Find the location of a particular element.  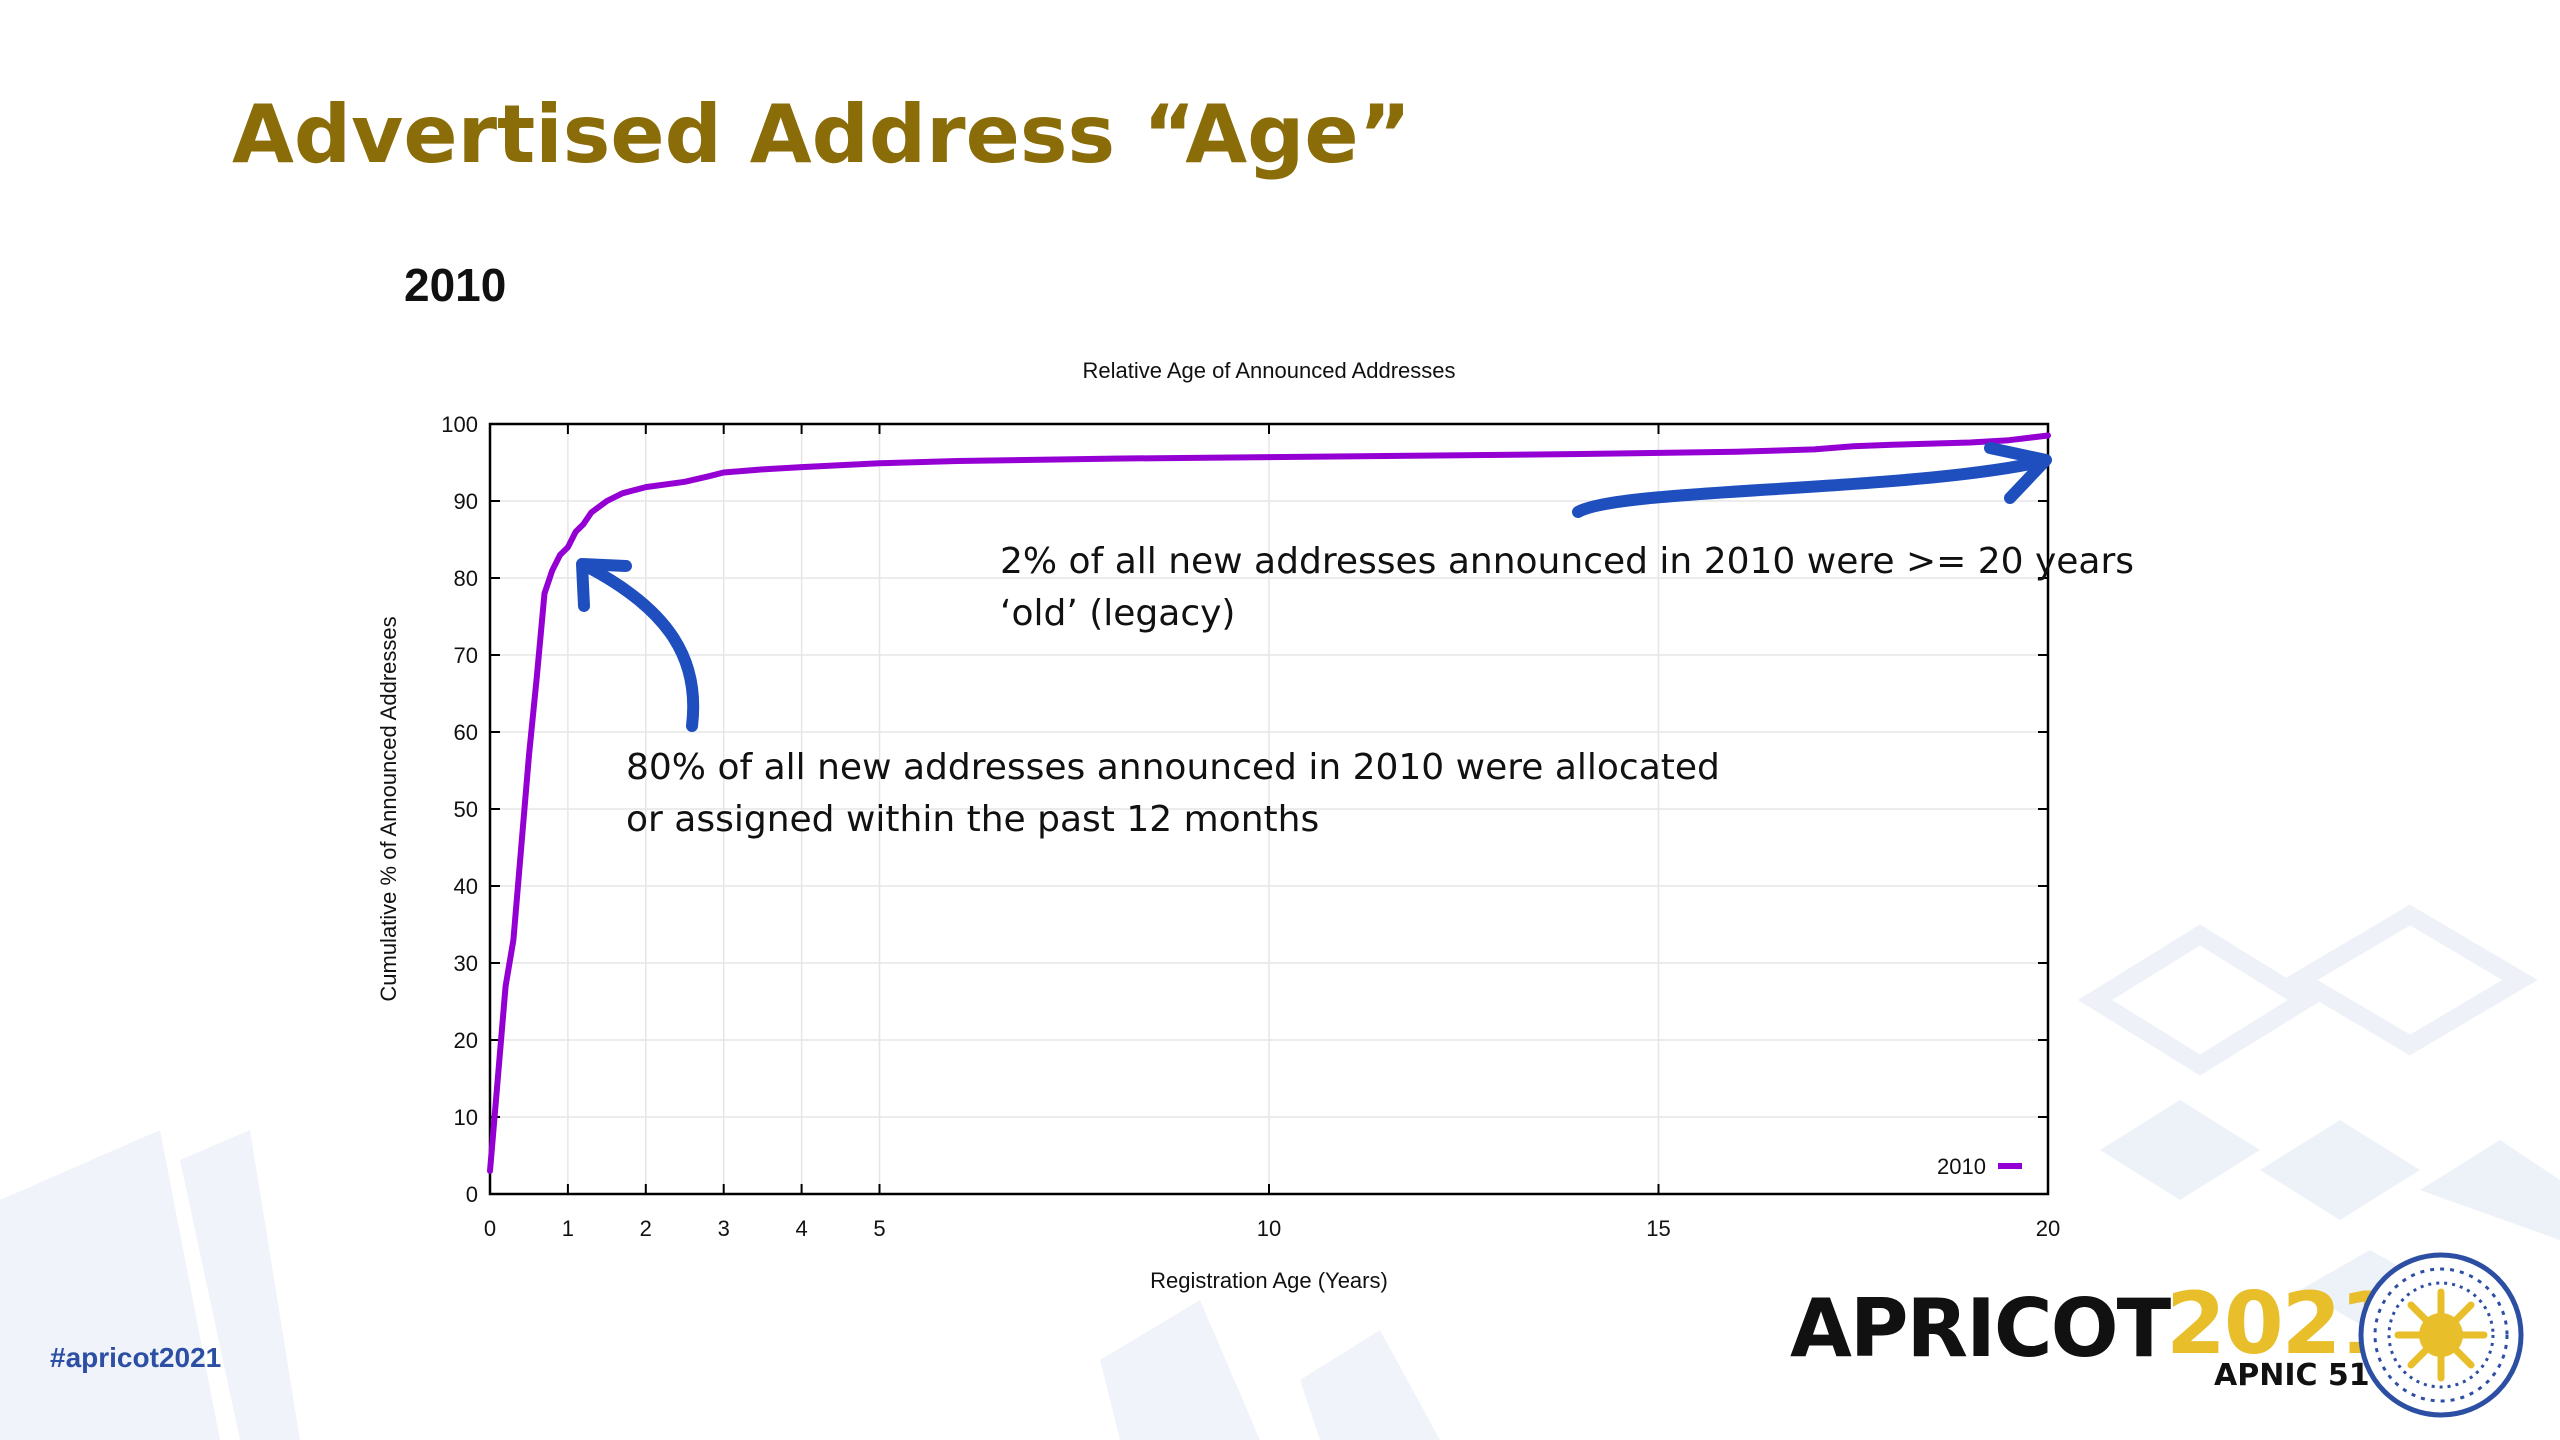

x-tick-label: 20 is located at coordinates (2048, 1228).